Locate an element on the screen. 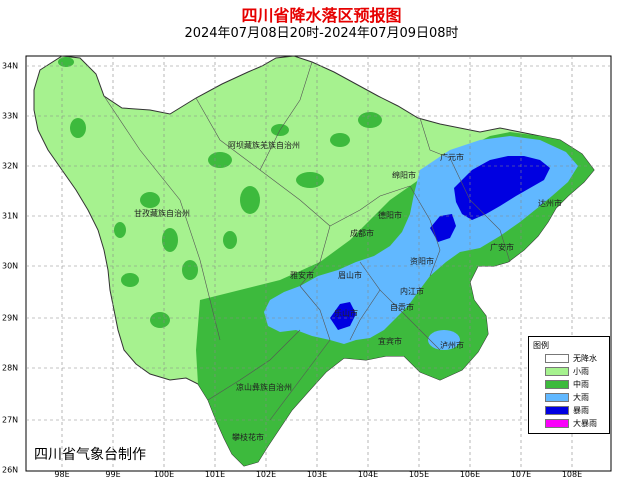 This screenshot has height=500, width=643. legend-label: 无降水 is located at coordinates (585, 358).